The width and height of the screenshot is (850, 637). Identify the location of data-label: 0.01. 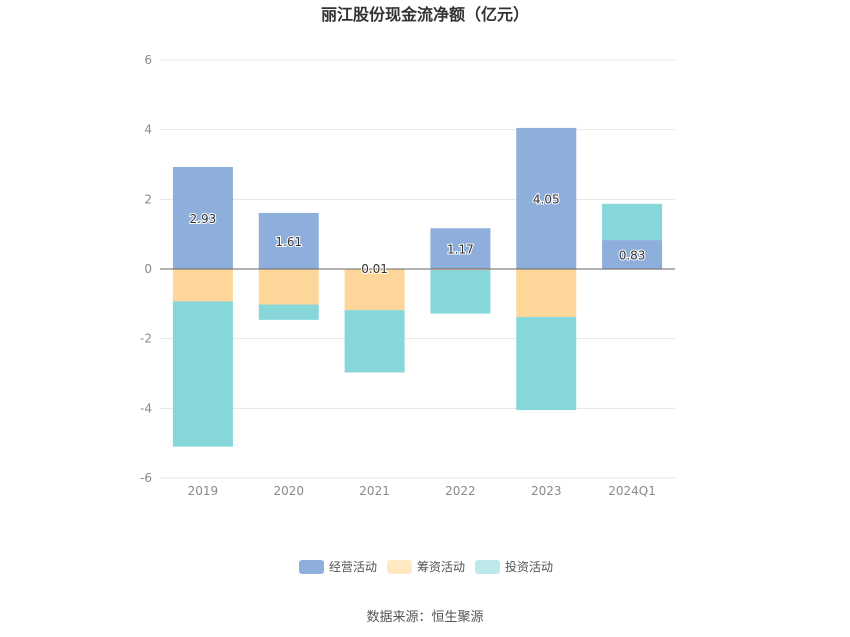
(374, 269).